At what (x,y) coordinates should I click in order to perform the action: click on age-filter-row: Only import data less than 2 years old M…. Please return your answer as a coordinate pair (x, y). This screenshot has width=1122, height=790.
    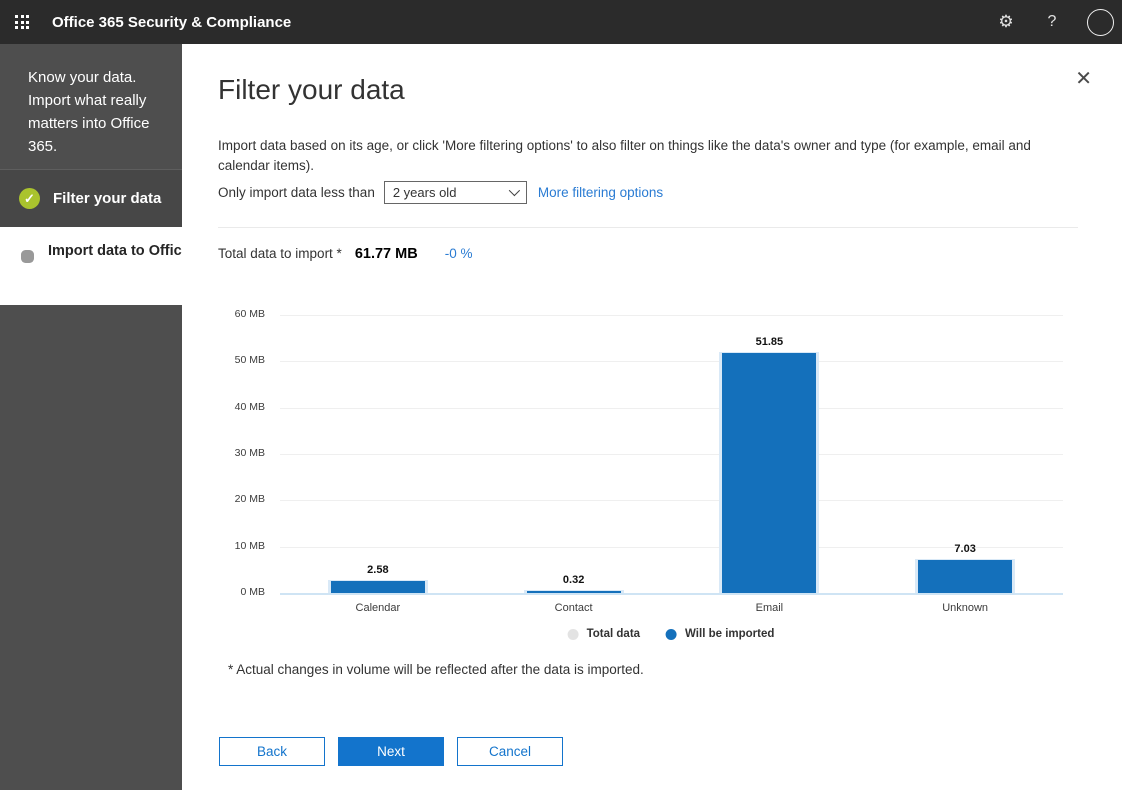
    Looking at the image, I should click on (440, 192).